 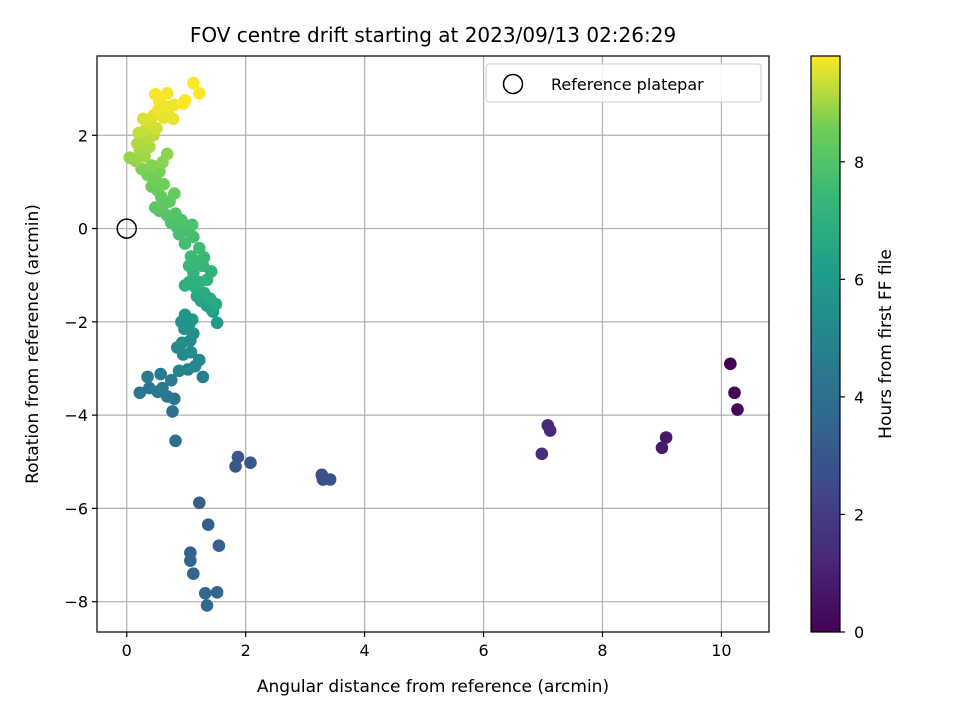 What do you see at coordinates (721, 650) in the screenshot?
I see `x-tick-label: 10` at bounding box center [721, 650].